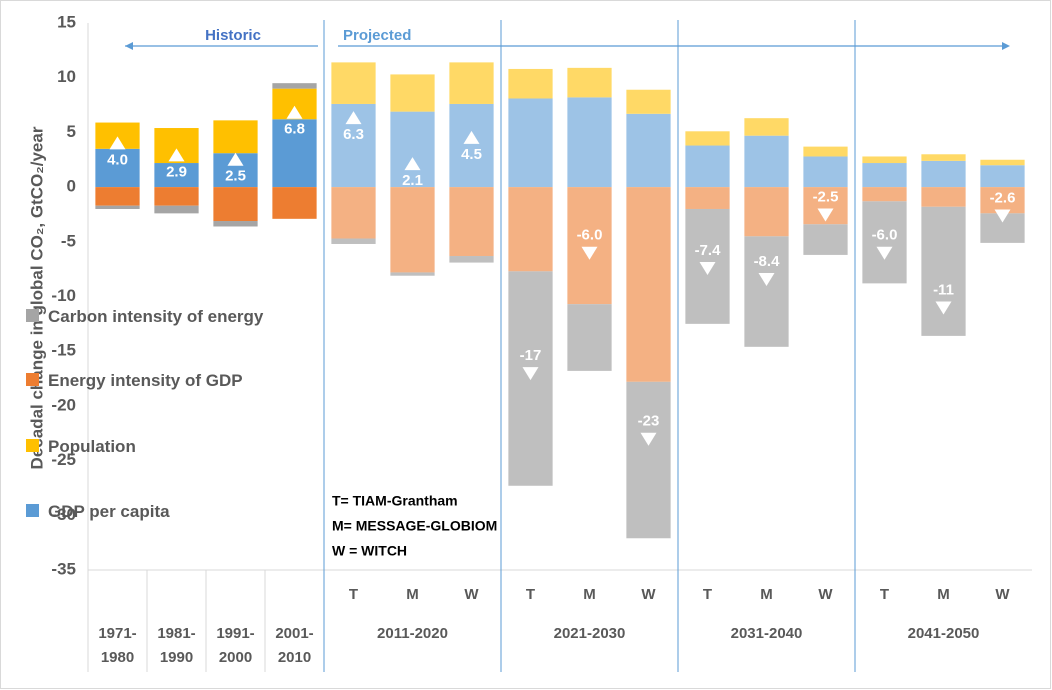 Image resolution: width=1052 pixels, height=690 pixels. I want to click on x-tick-label: 1981-1990, so click(176, 645).